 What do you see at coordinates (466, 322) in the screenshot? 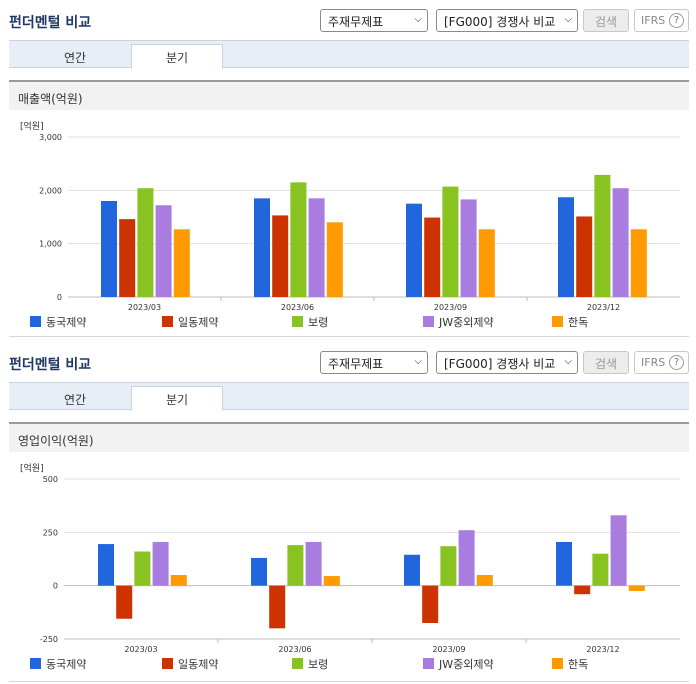
I see `legend-label: JW중외제약` at bounding box center [466, 322].